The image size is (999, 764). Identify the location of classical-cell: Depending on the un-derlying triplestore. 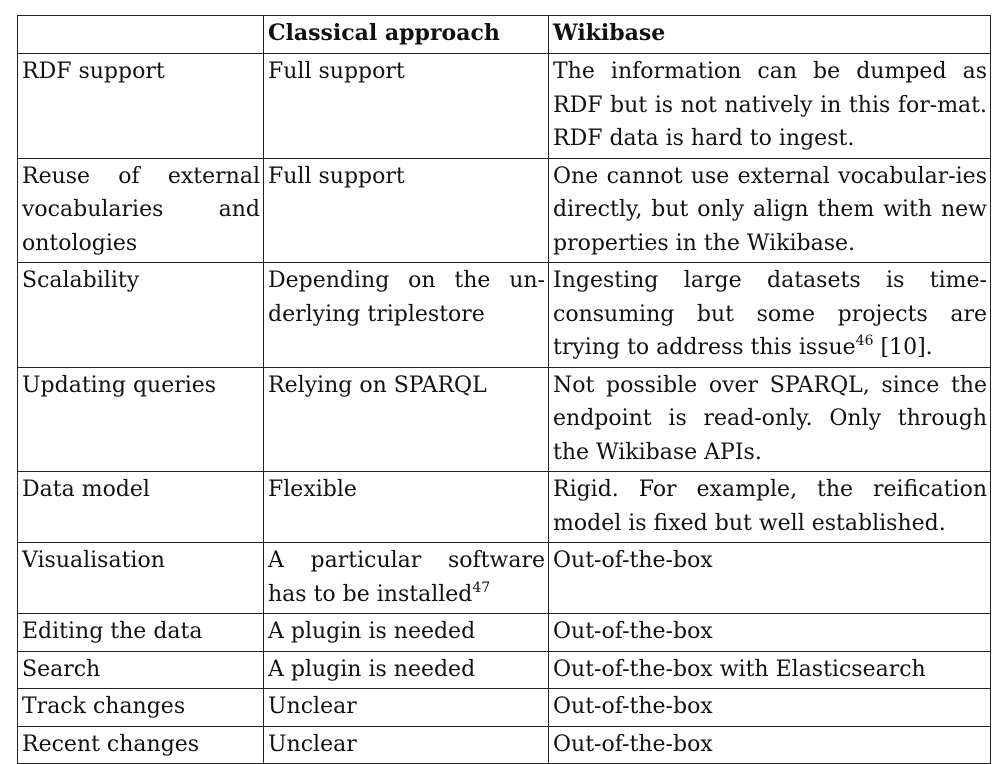
(406, 315).